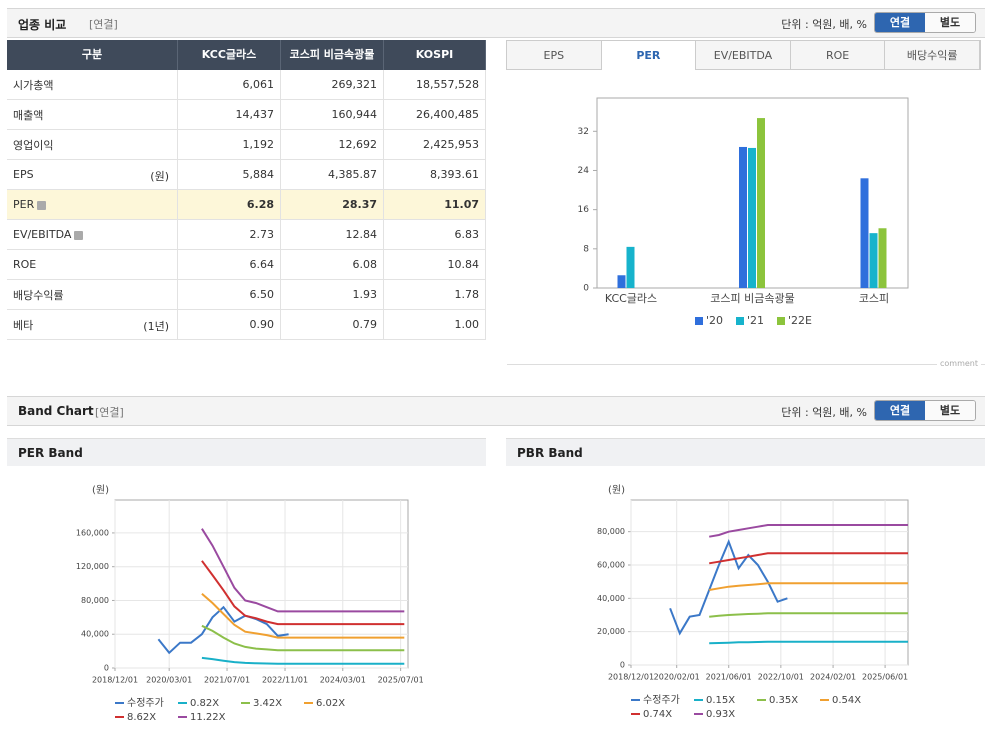  I want to click on legend-label: 0.35X, so click(783, 700).